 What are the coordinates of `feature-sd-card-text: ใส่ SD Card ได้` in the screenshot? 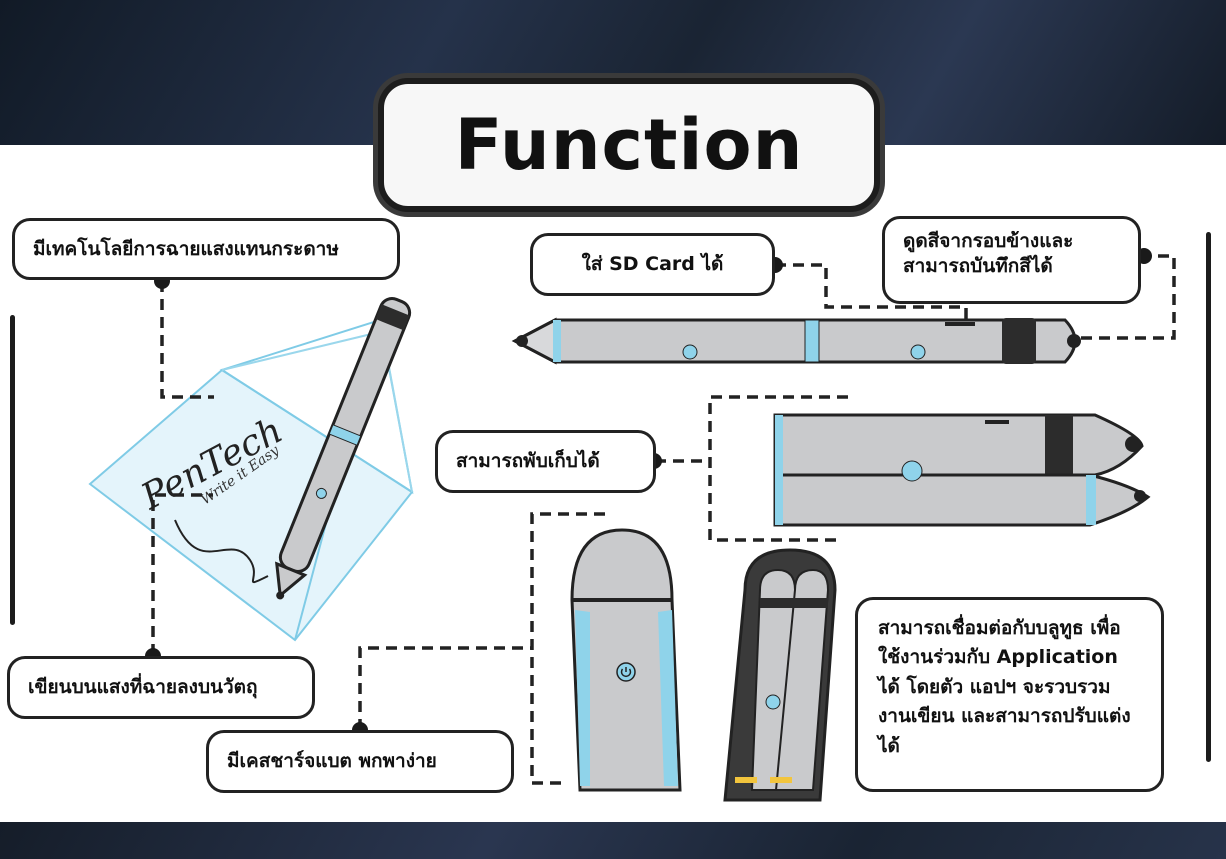 It's located at (652, 264).